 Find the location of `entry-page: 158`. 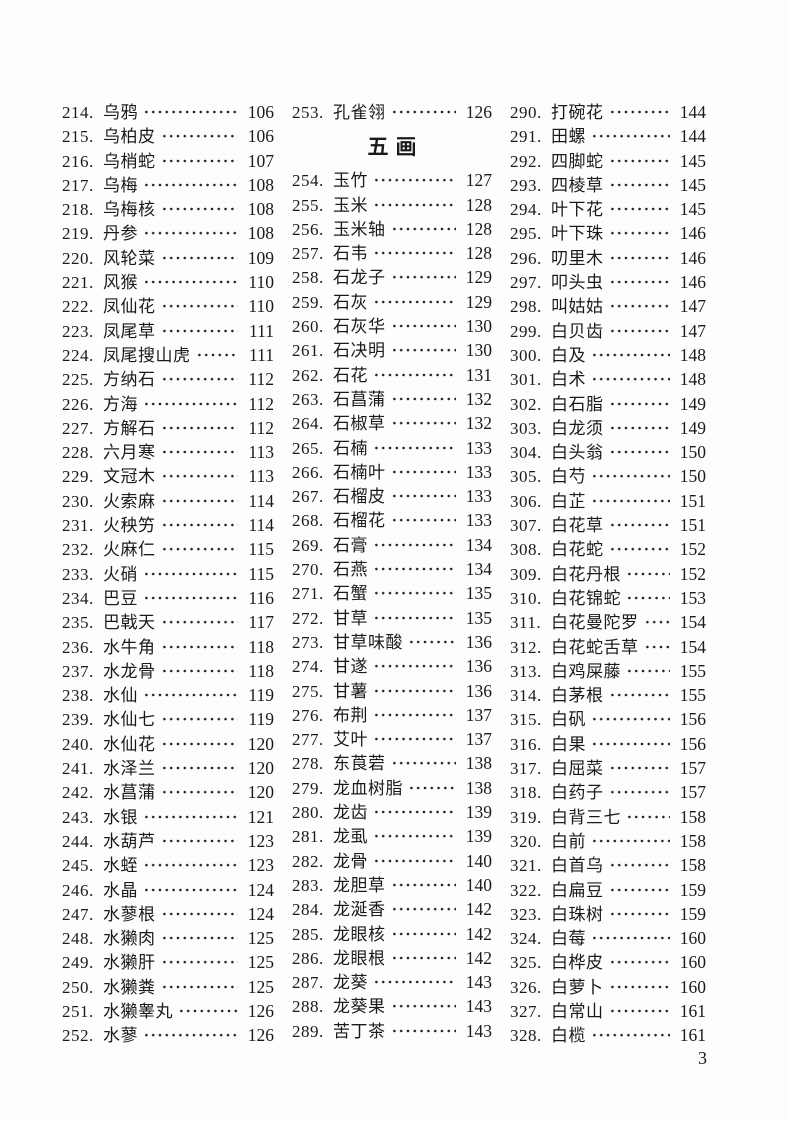

entry-page: 158 is located at coordinates (692, 840).